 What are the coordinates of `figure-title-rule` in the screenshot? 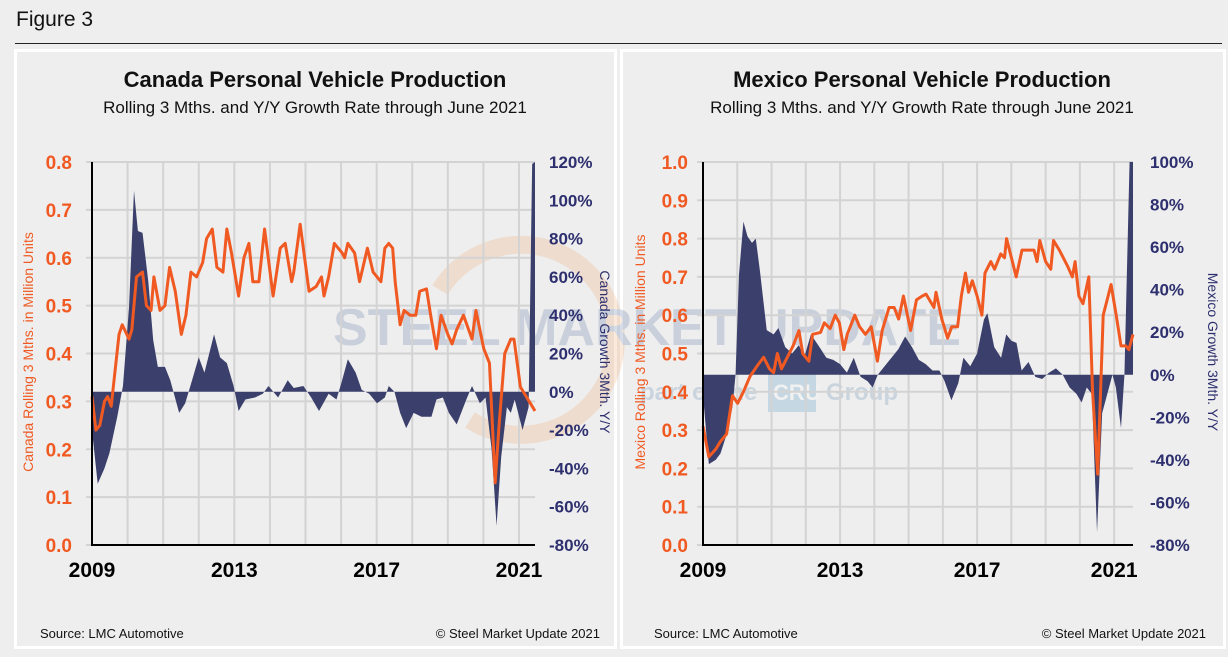 It's located at (618, 43).